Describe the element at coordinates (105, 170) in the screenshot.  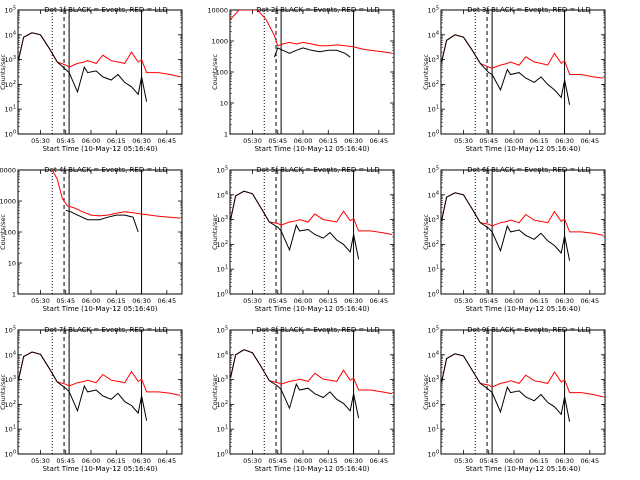
I see `panel-title: Det 4f BLACK = Events, RED = LLD` at that location.